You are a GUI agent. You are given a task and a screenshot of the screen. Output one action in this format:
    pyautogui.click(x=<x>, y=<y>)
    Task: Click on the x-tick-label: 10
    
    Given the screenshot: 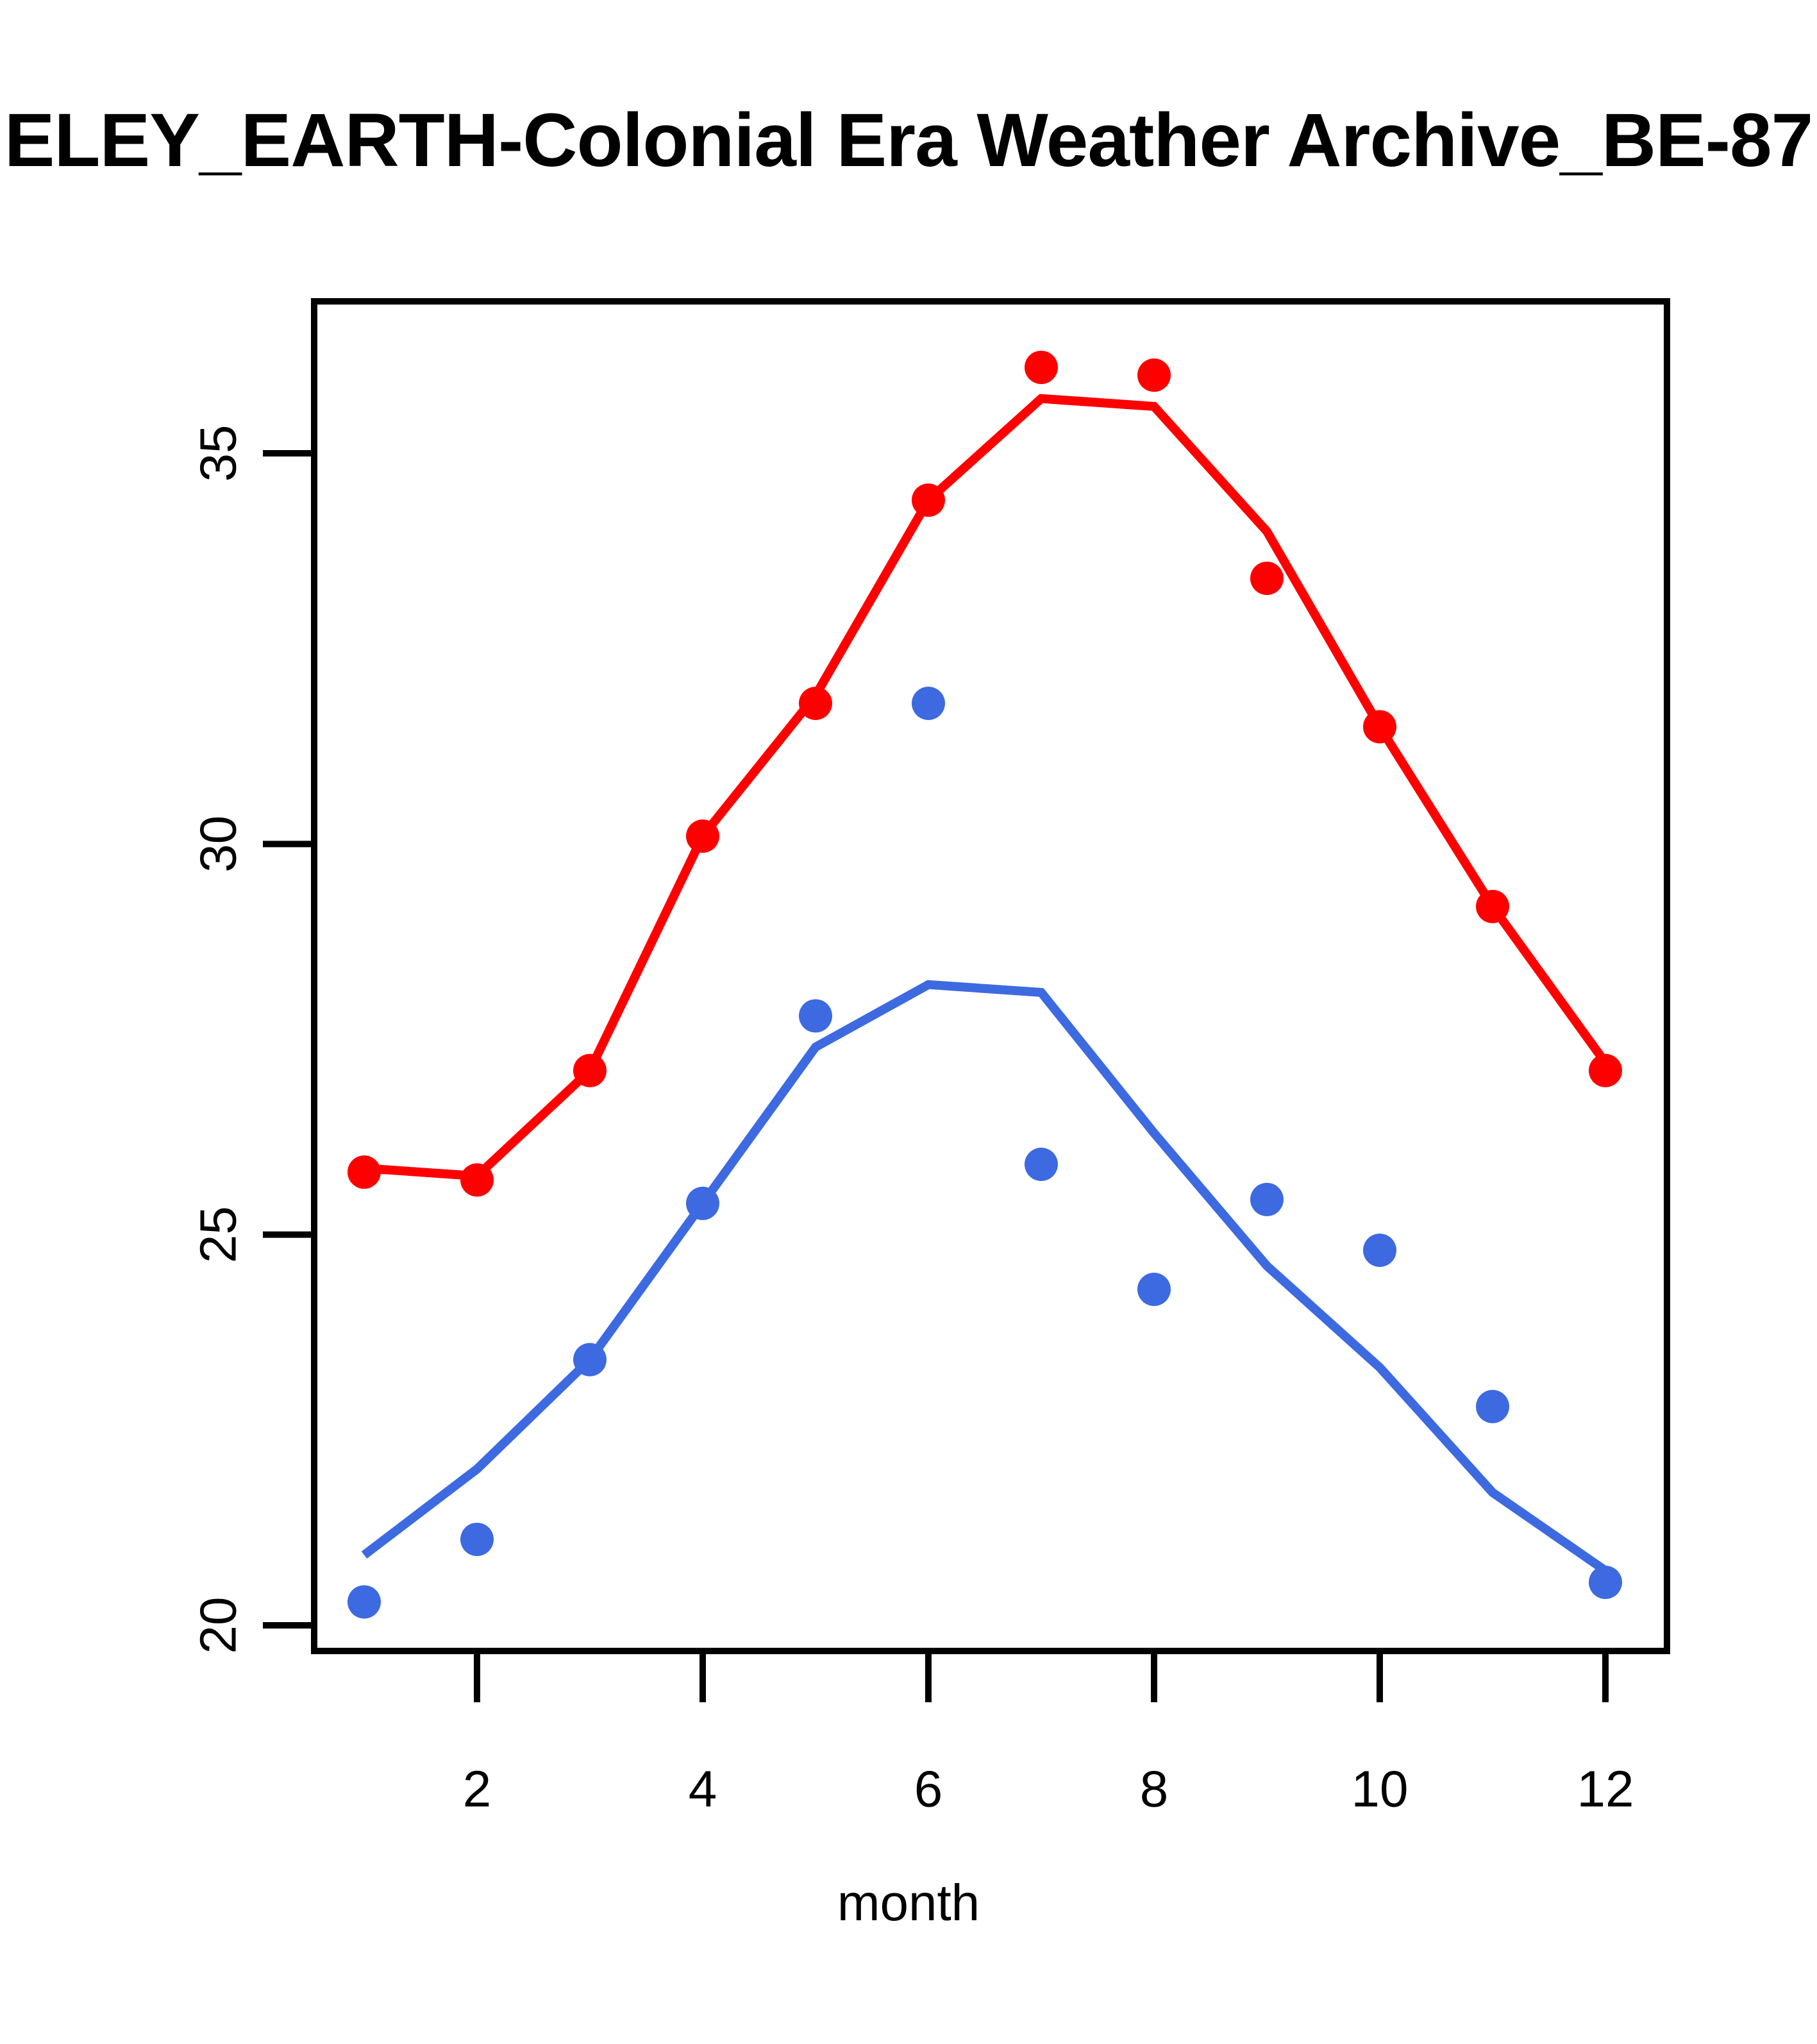 What is the action you would take?
    pyautogui.click(x=1381, y=1789)
    